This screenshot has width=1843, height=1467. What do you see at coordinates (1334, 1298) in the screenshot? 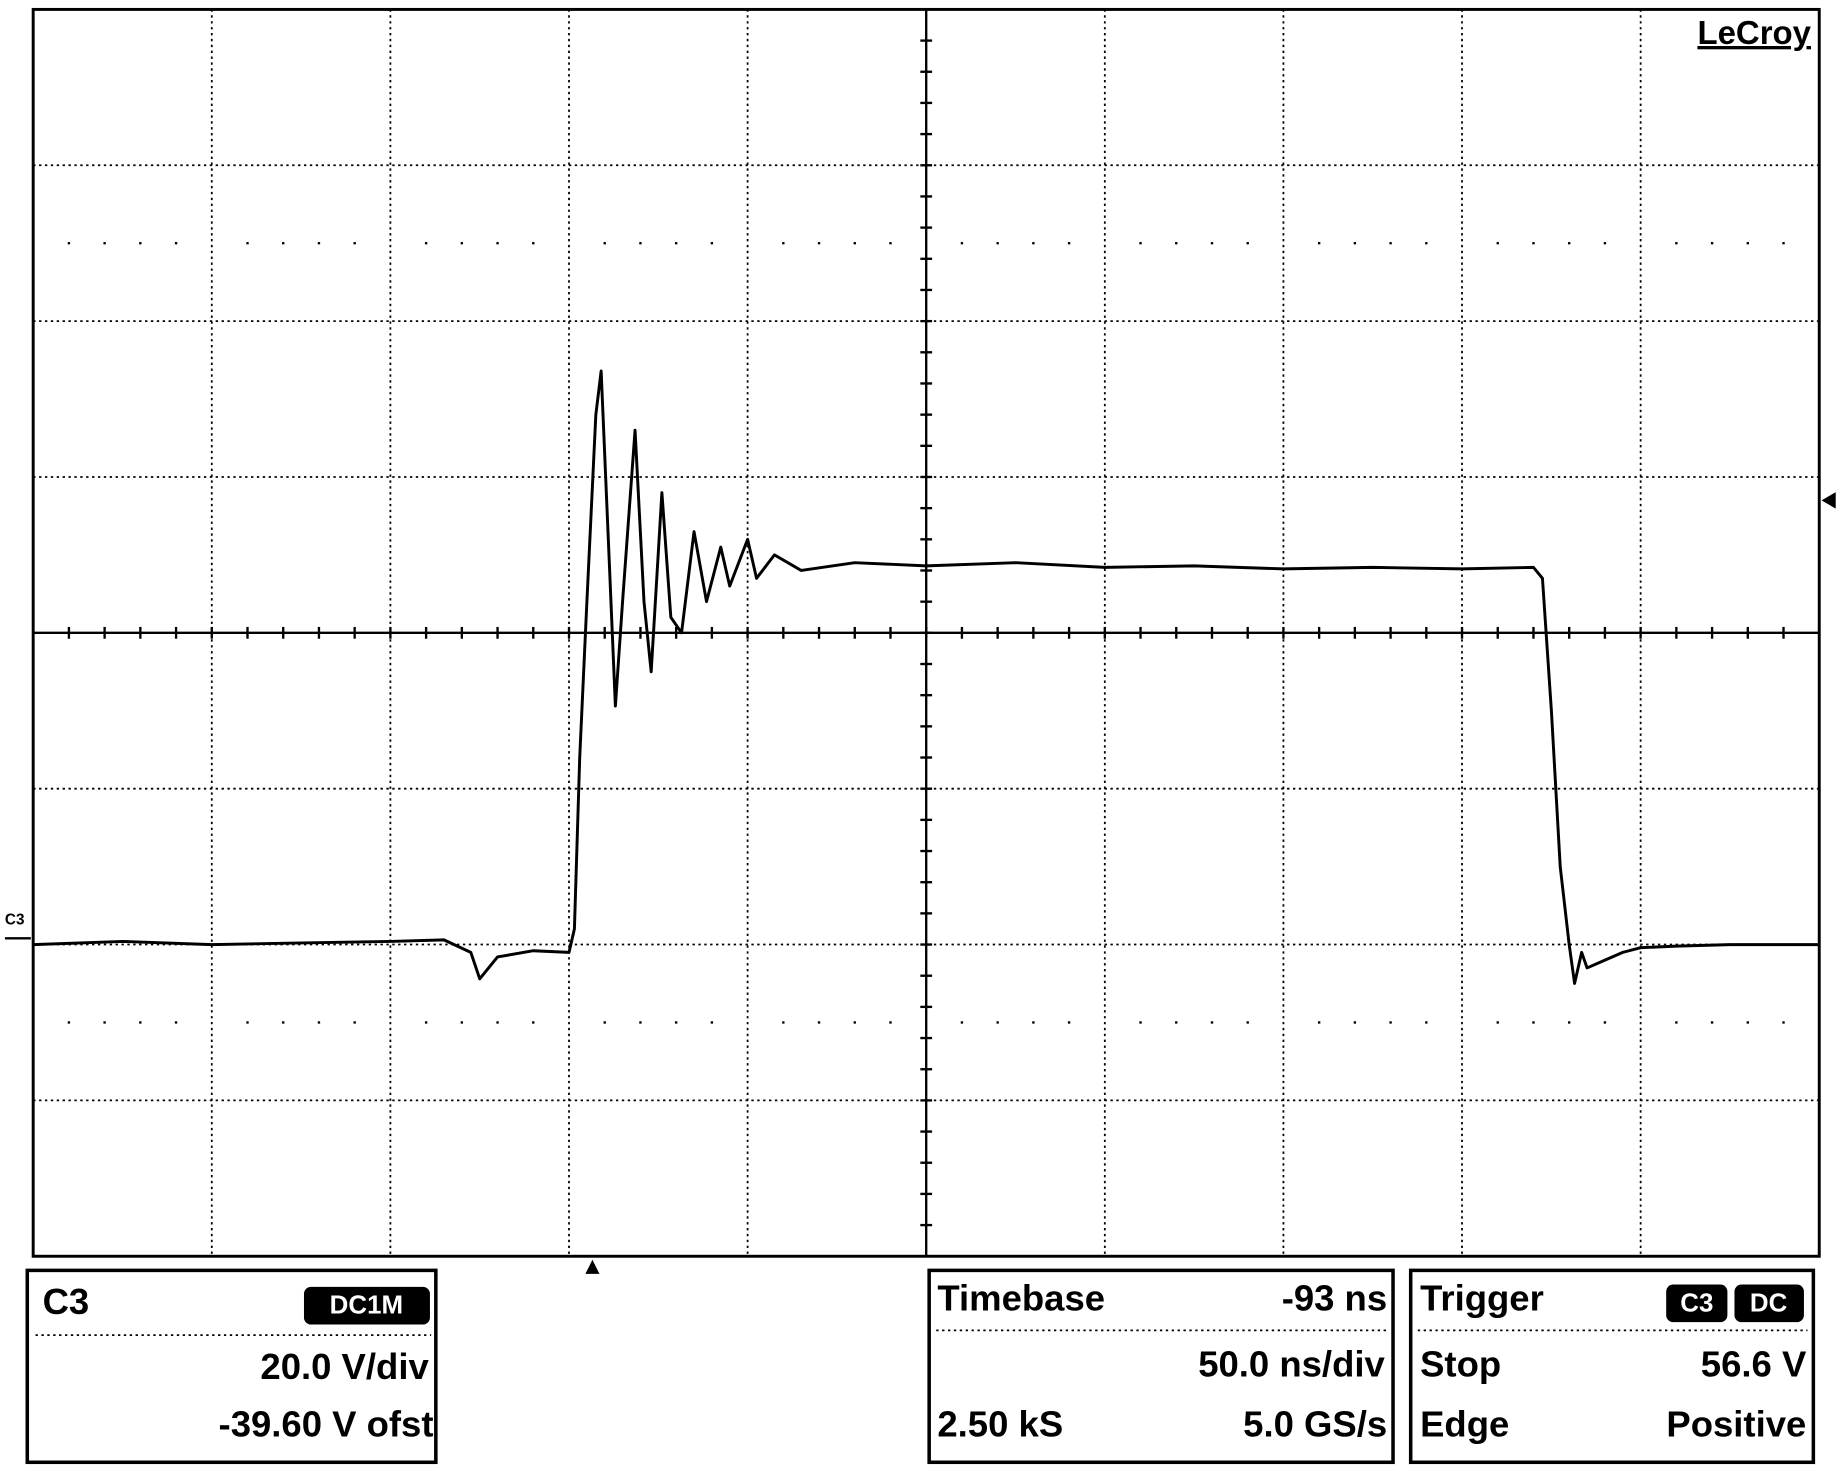
I see `timebase-delay: -93 ns` at bounding box center [1334, 1298].